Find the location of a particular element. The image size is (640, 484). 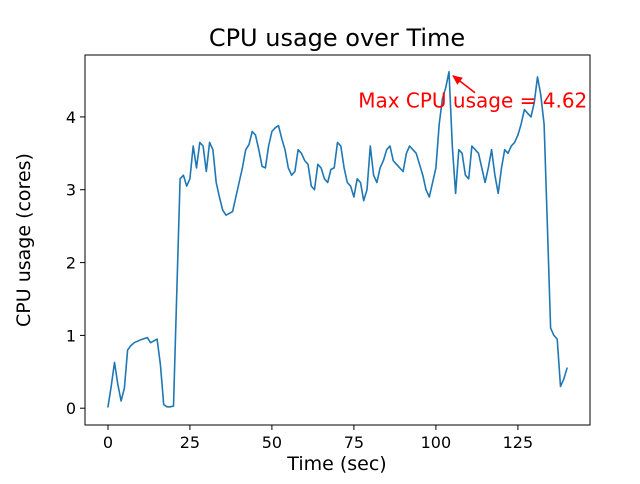

y-tick-label: 1 is located at coordinates (71, 335).